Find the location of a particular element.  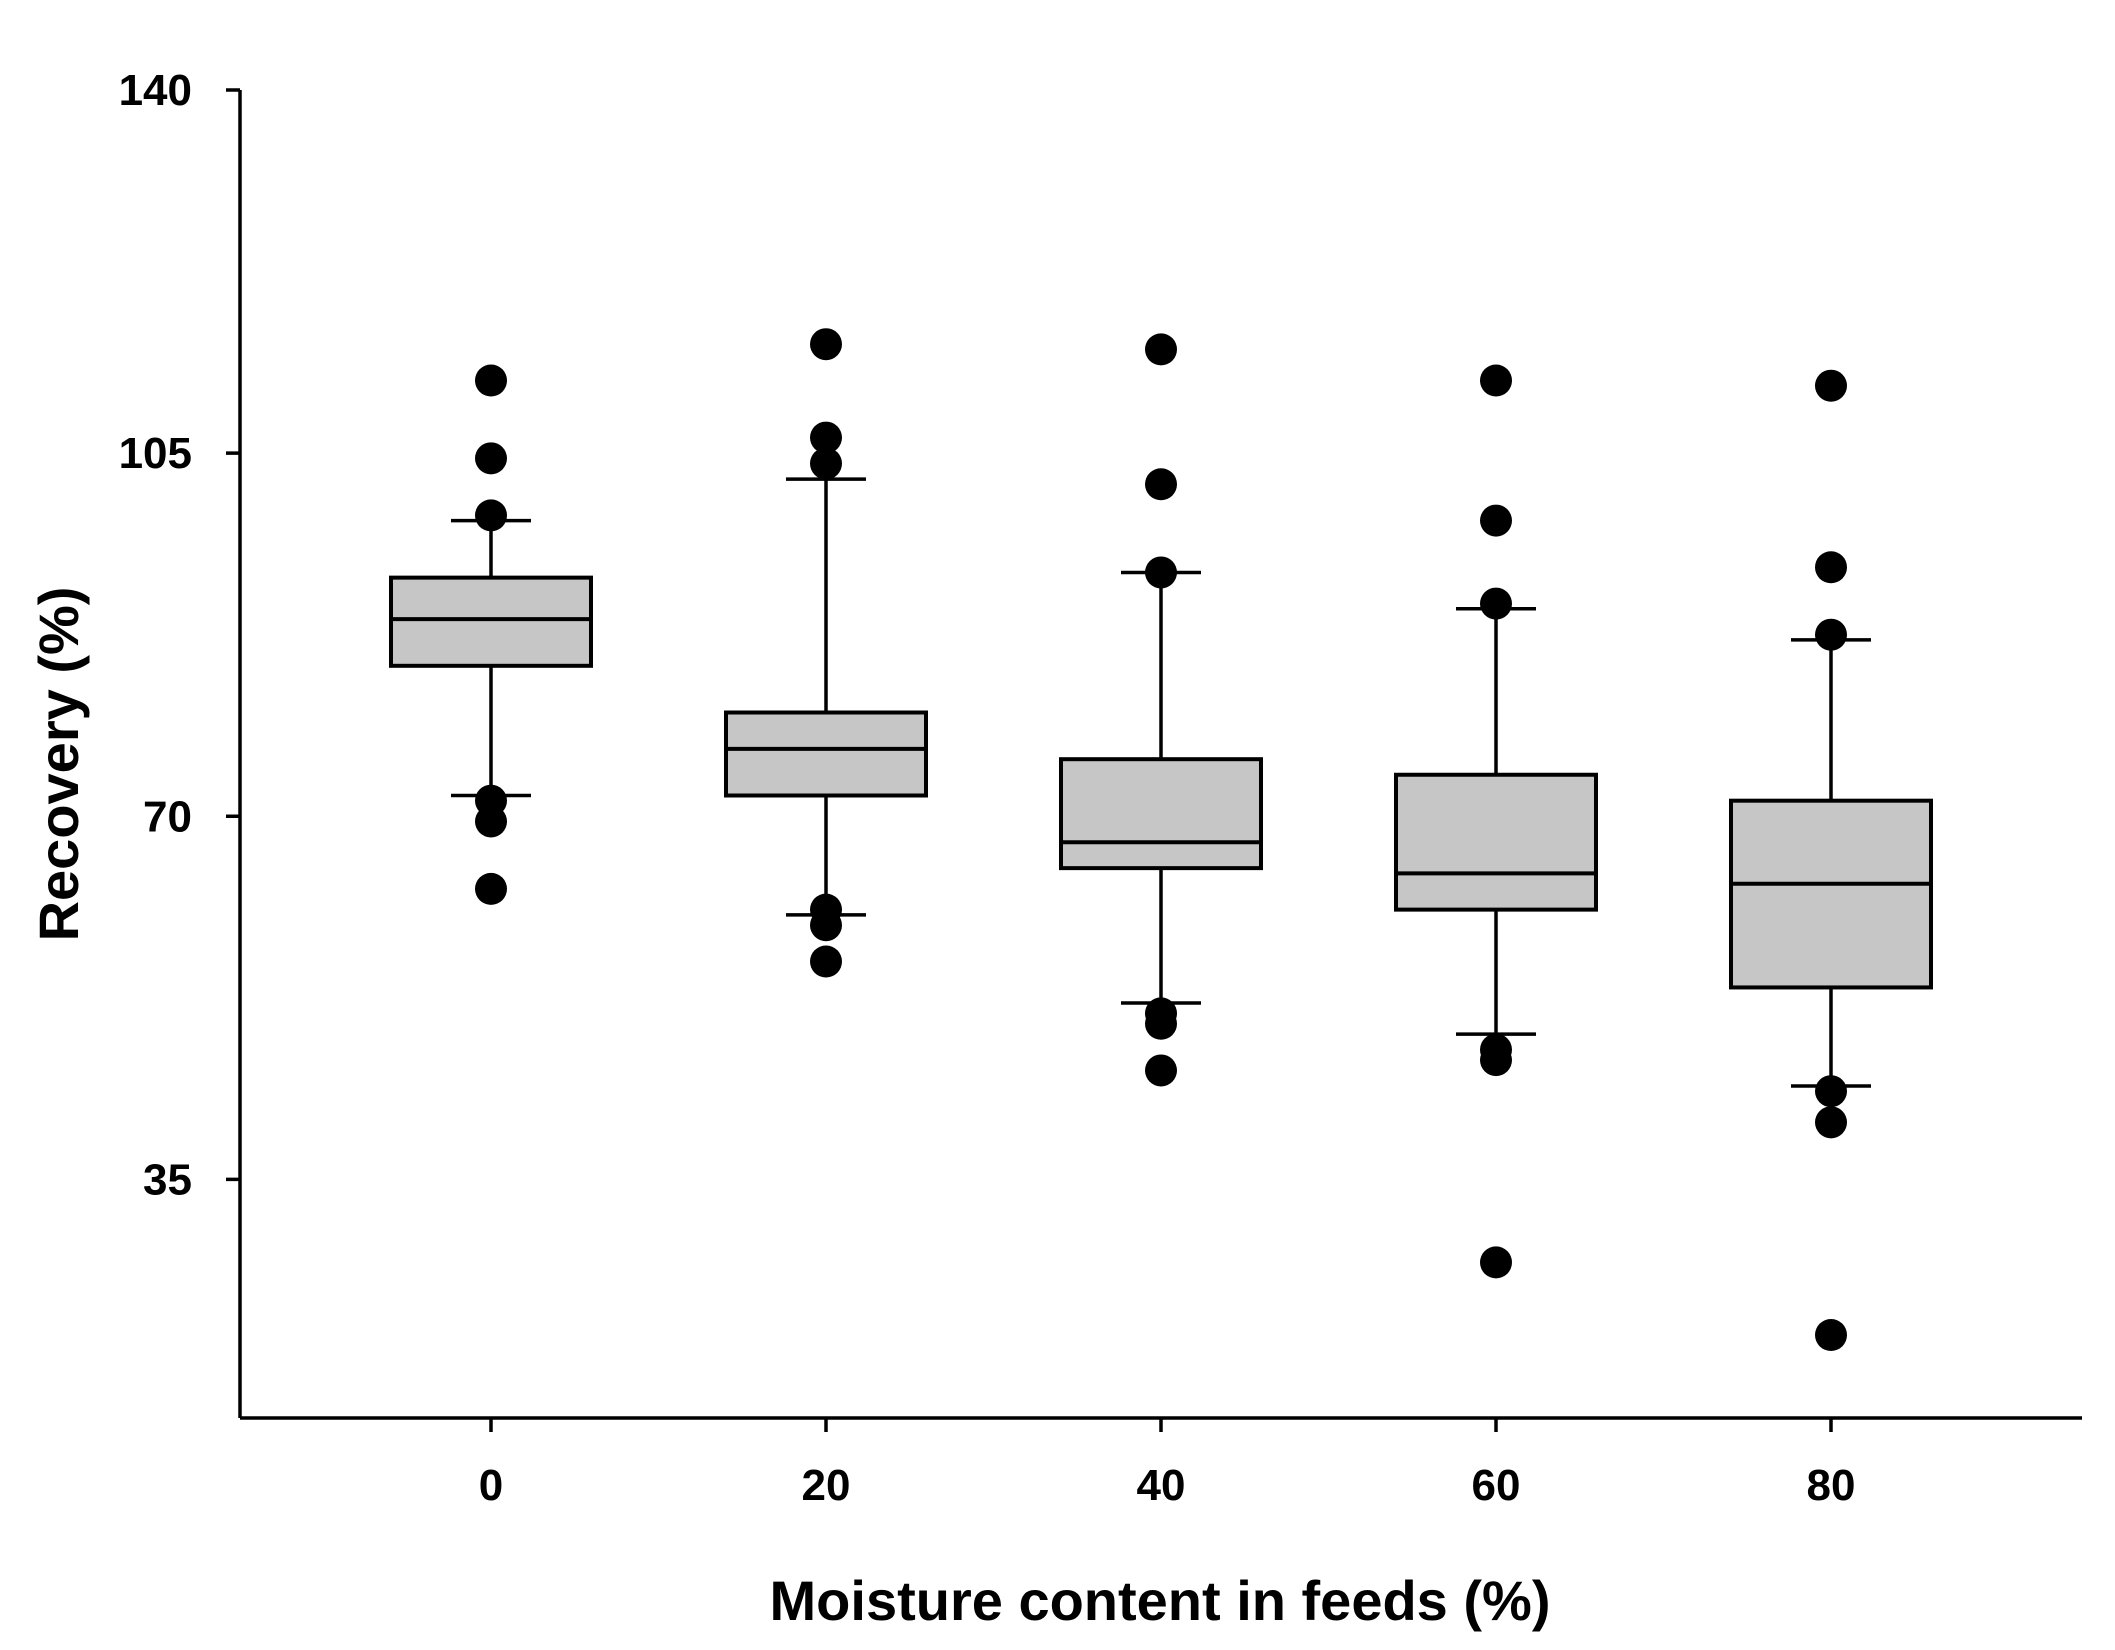

y-tick-label: 35 is located at coordinates (167, 1179).